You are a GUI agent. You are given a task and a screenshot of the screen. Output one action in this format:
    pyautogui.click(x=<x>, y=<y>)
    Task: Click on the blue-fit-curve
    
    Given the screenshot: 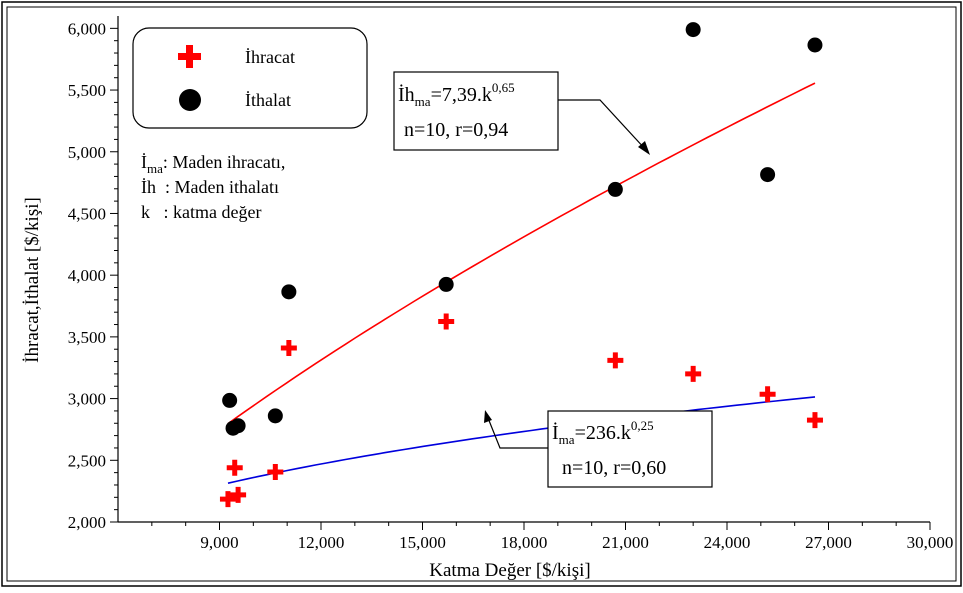 What is the action you would take?
    pyautogui.click(x=521, y=440)
    